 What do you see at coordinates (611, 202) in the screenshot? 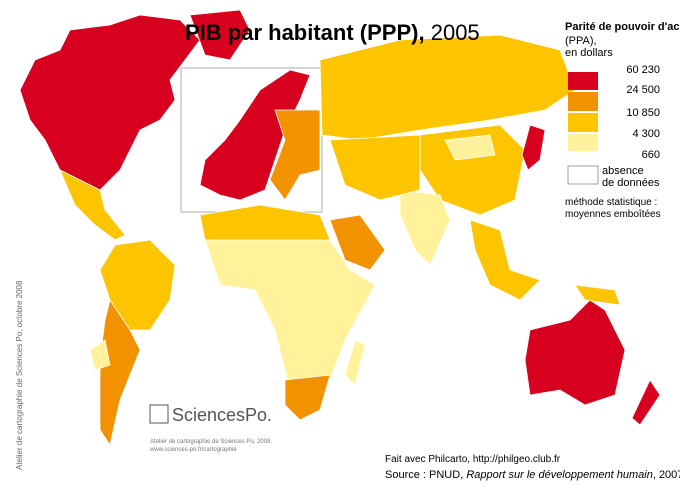
I see `legend-method: méthode statistique :` at bounding box center [611, 202].